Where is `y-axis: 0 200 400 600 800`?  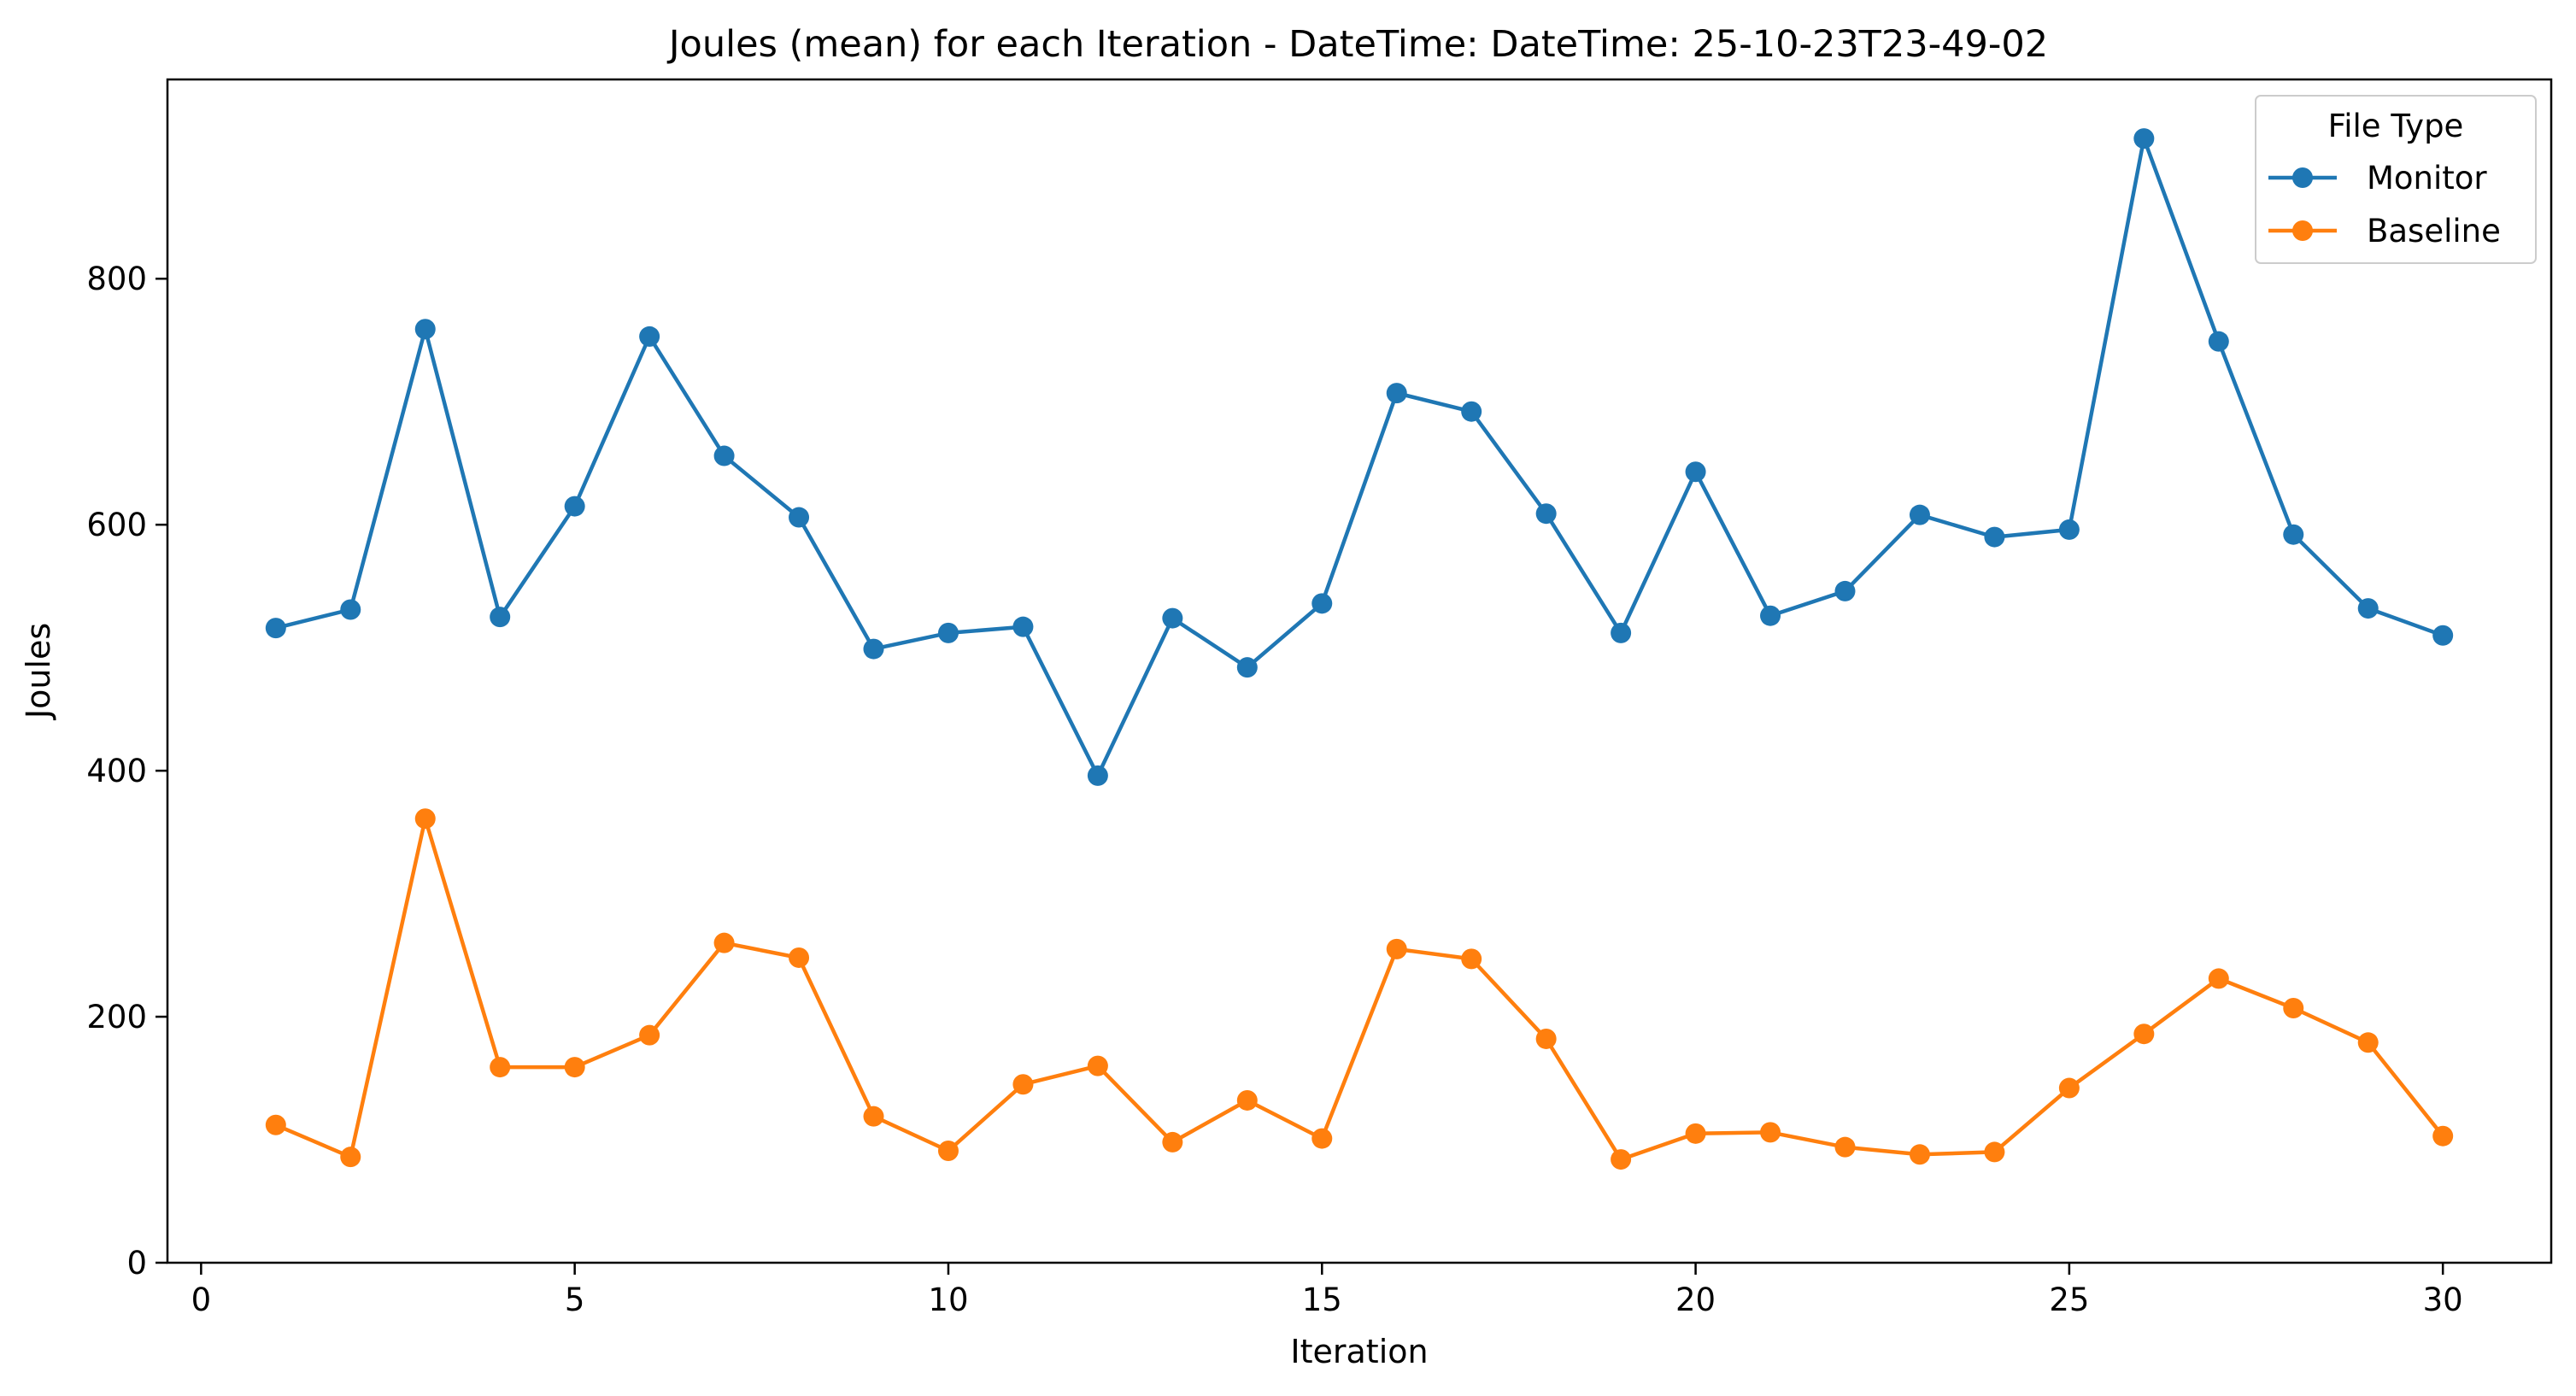 y-axis: 0 200 400 600 800 is located at coordinates (126, 771).